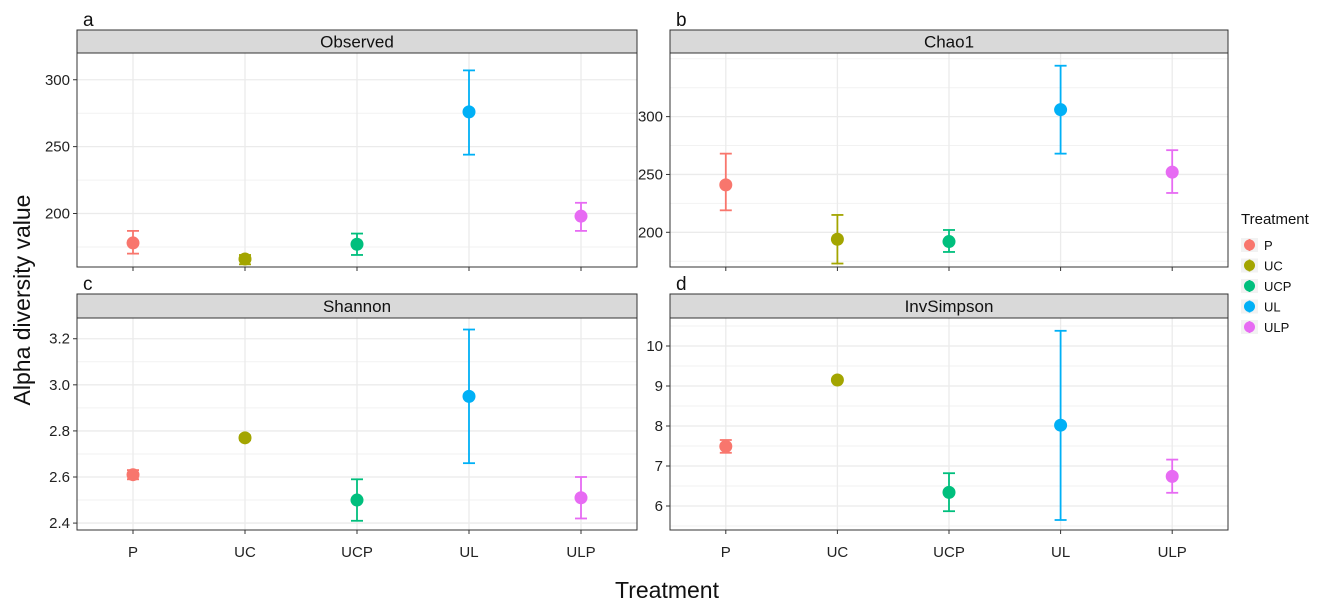 This screenshot has height=601, width=1338. Describe the element at coordinates (1249, 306) in the screenshot. I see `legend-key-ul` at that location.